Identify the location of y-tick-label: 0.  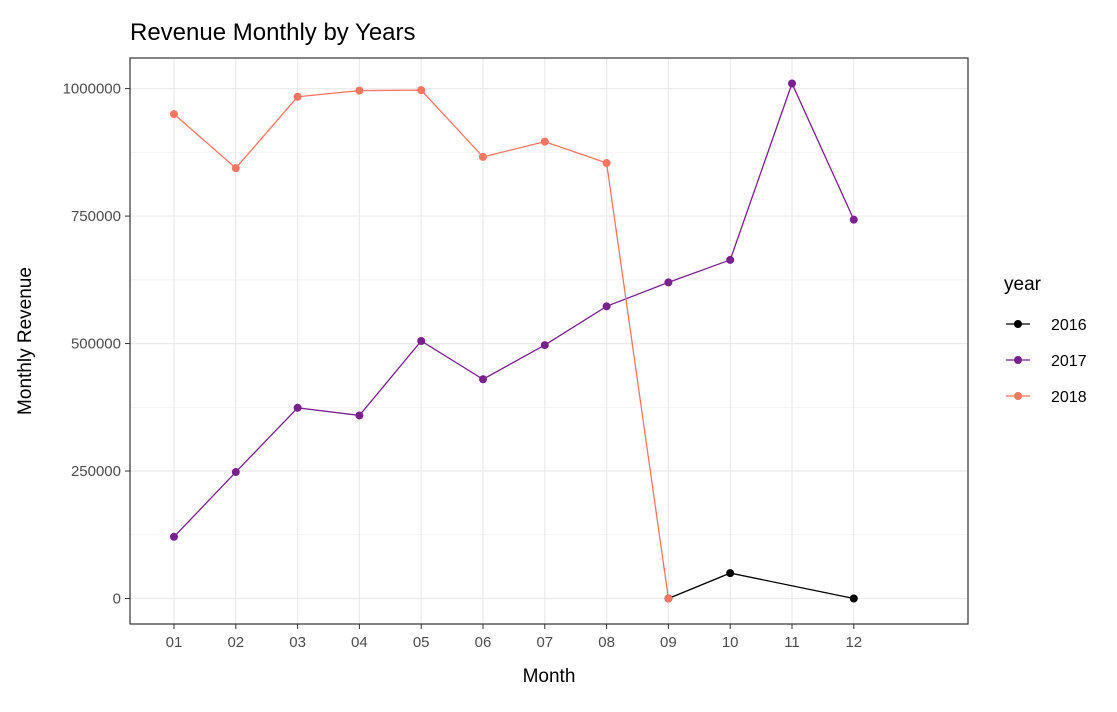
(117, 599).